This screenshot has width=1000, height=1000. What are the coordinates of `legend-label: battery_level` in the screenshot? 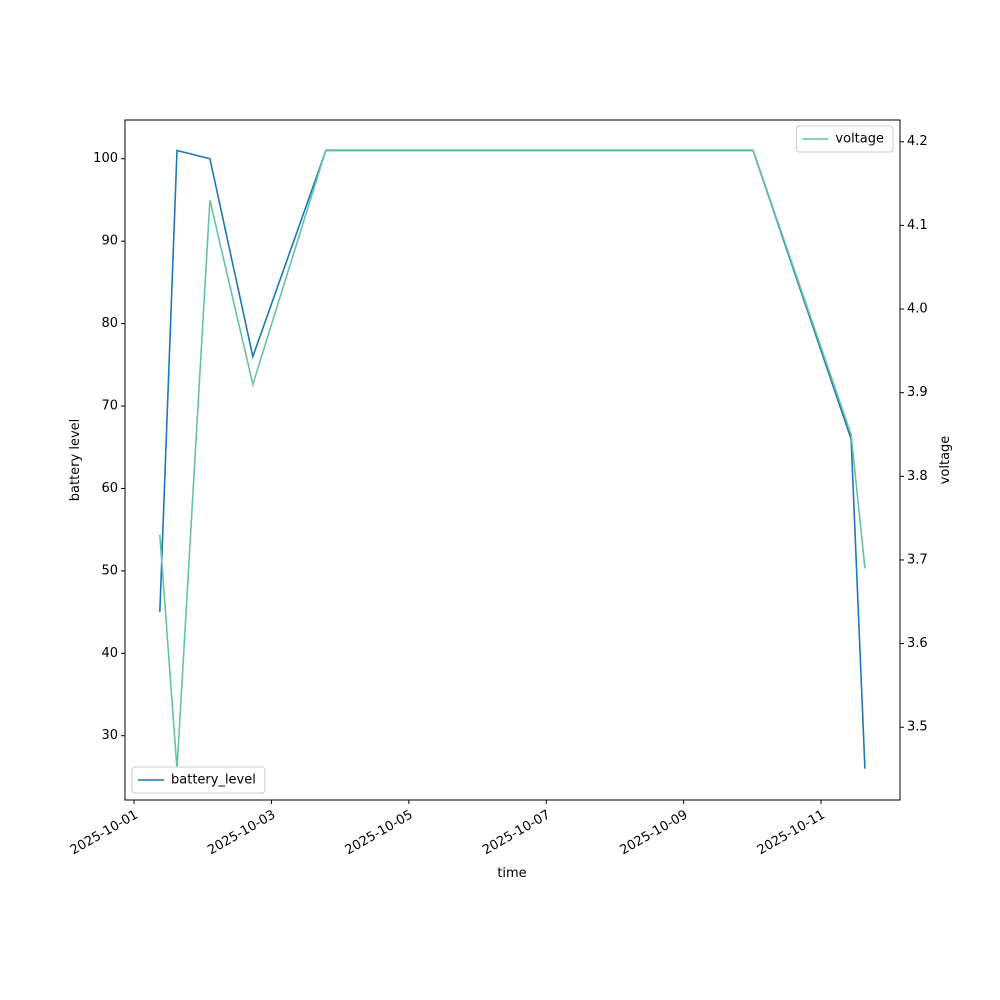 It's located at (213, 780).